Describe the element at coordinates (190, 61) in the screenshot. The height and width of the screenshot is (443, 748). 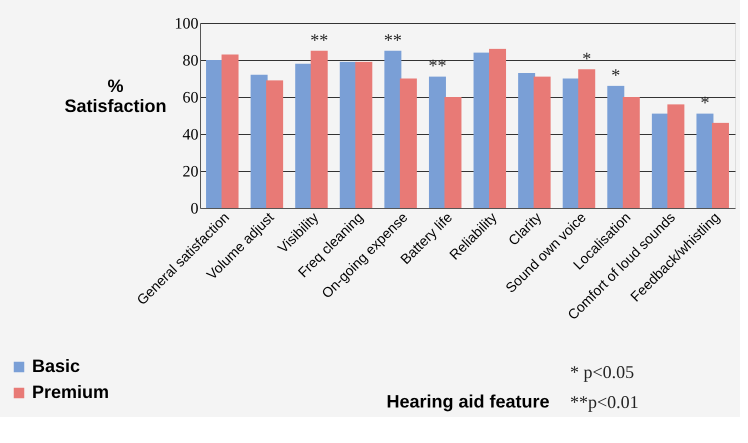
I see `y-tick-label: 80` at that location.